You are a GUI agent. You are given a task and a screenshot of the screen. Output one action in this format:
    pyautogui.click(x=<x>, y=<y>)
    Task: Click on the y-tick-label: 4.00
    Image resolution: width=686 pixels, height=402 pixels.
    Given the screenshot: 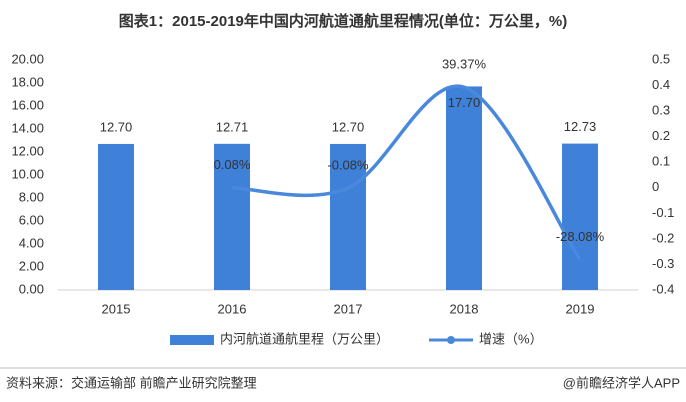 What is the action you would take?
    pyautogui.click(x=31, y=242)
    